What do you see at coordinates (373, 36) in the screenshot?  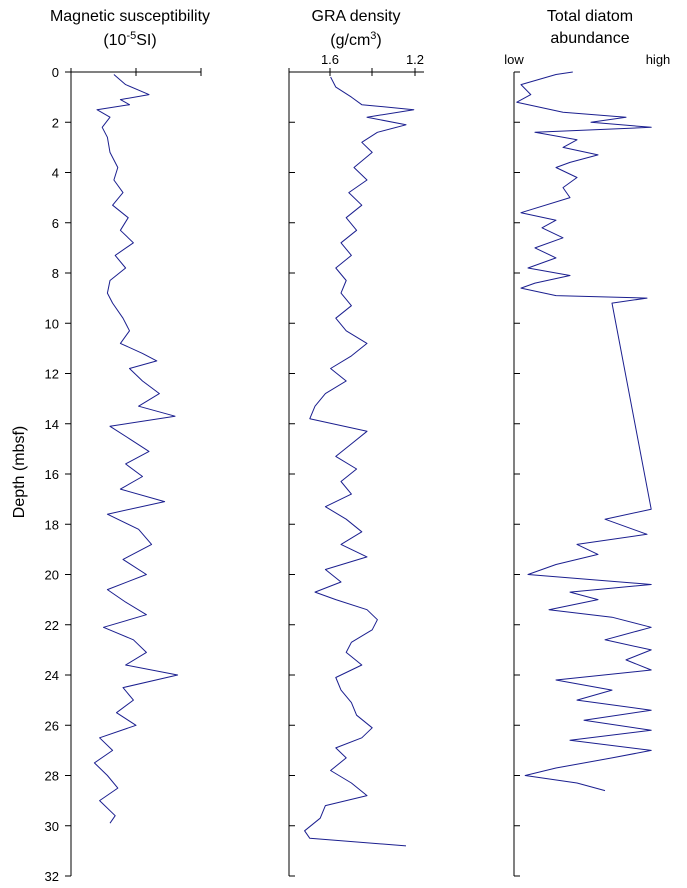 I see `panel2-title-line2-sup: 3` at bounding box center [373, 36].